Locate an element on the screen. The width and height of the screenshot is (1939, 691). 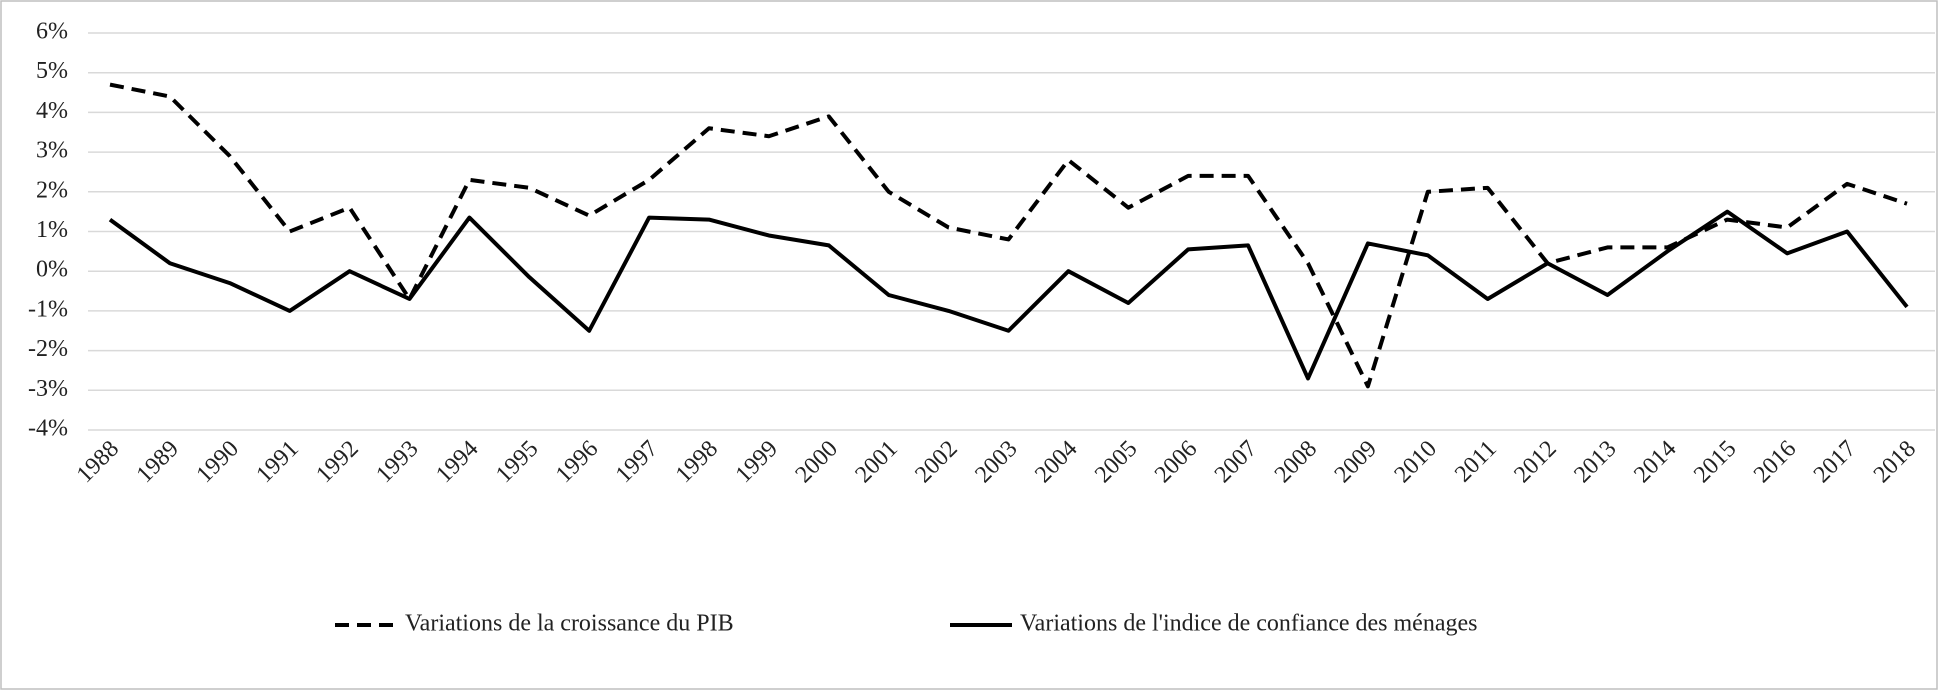
y-tick-label: -3% is located at coordinates (48, 389).